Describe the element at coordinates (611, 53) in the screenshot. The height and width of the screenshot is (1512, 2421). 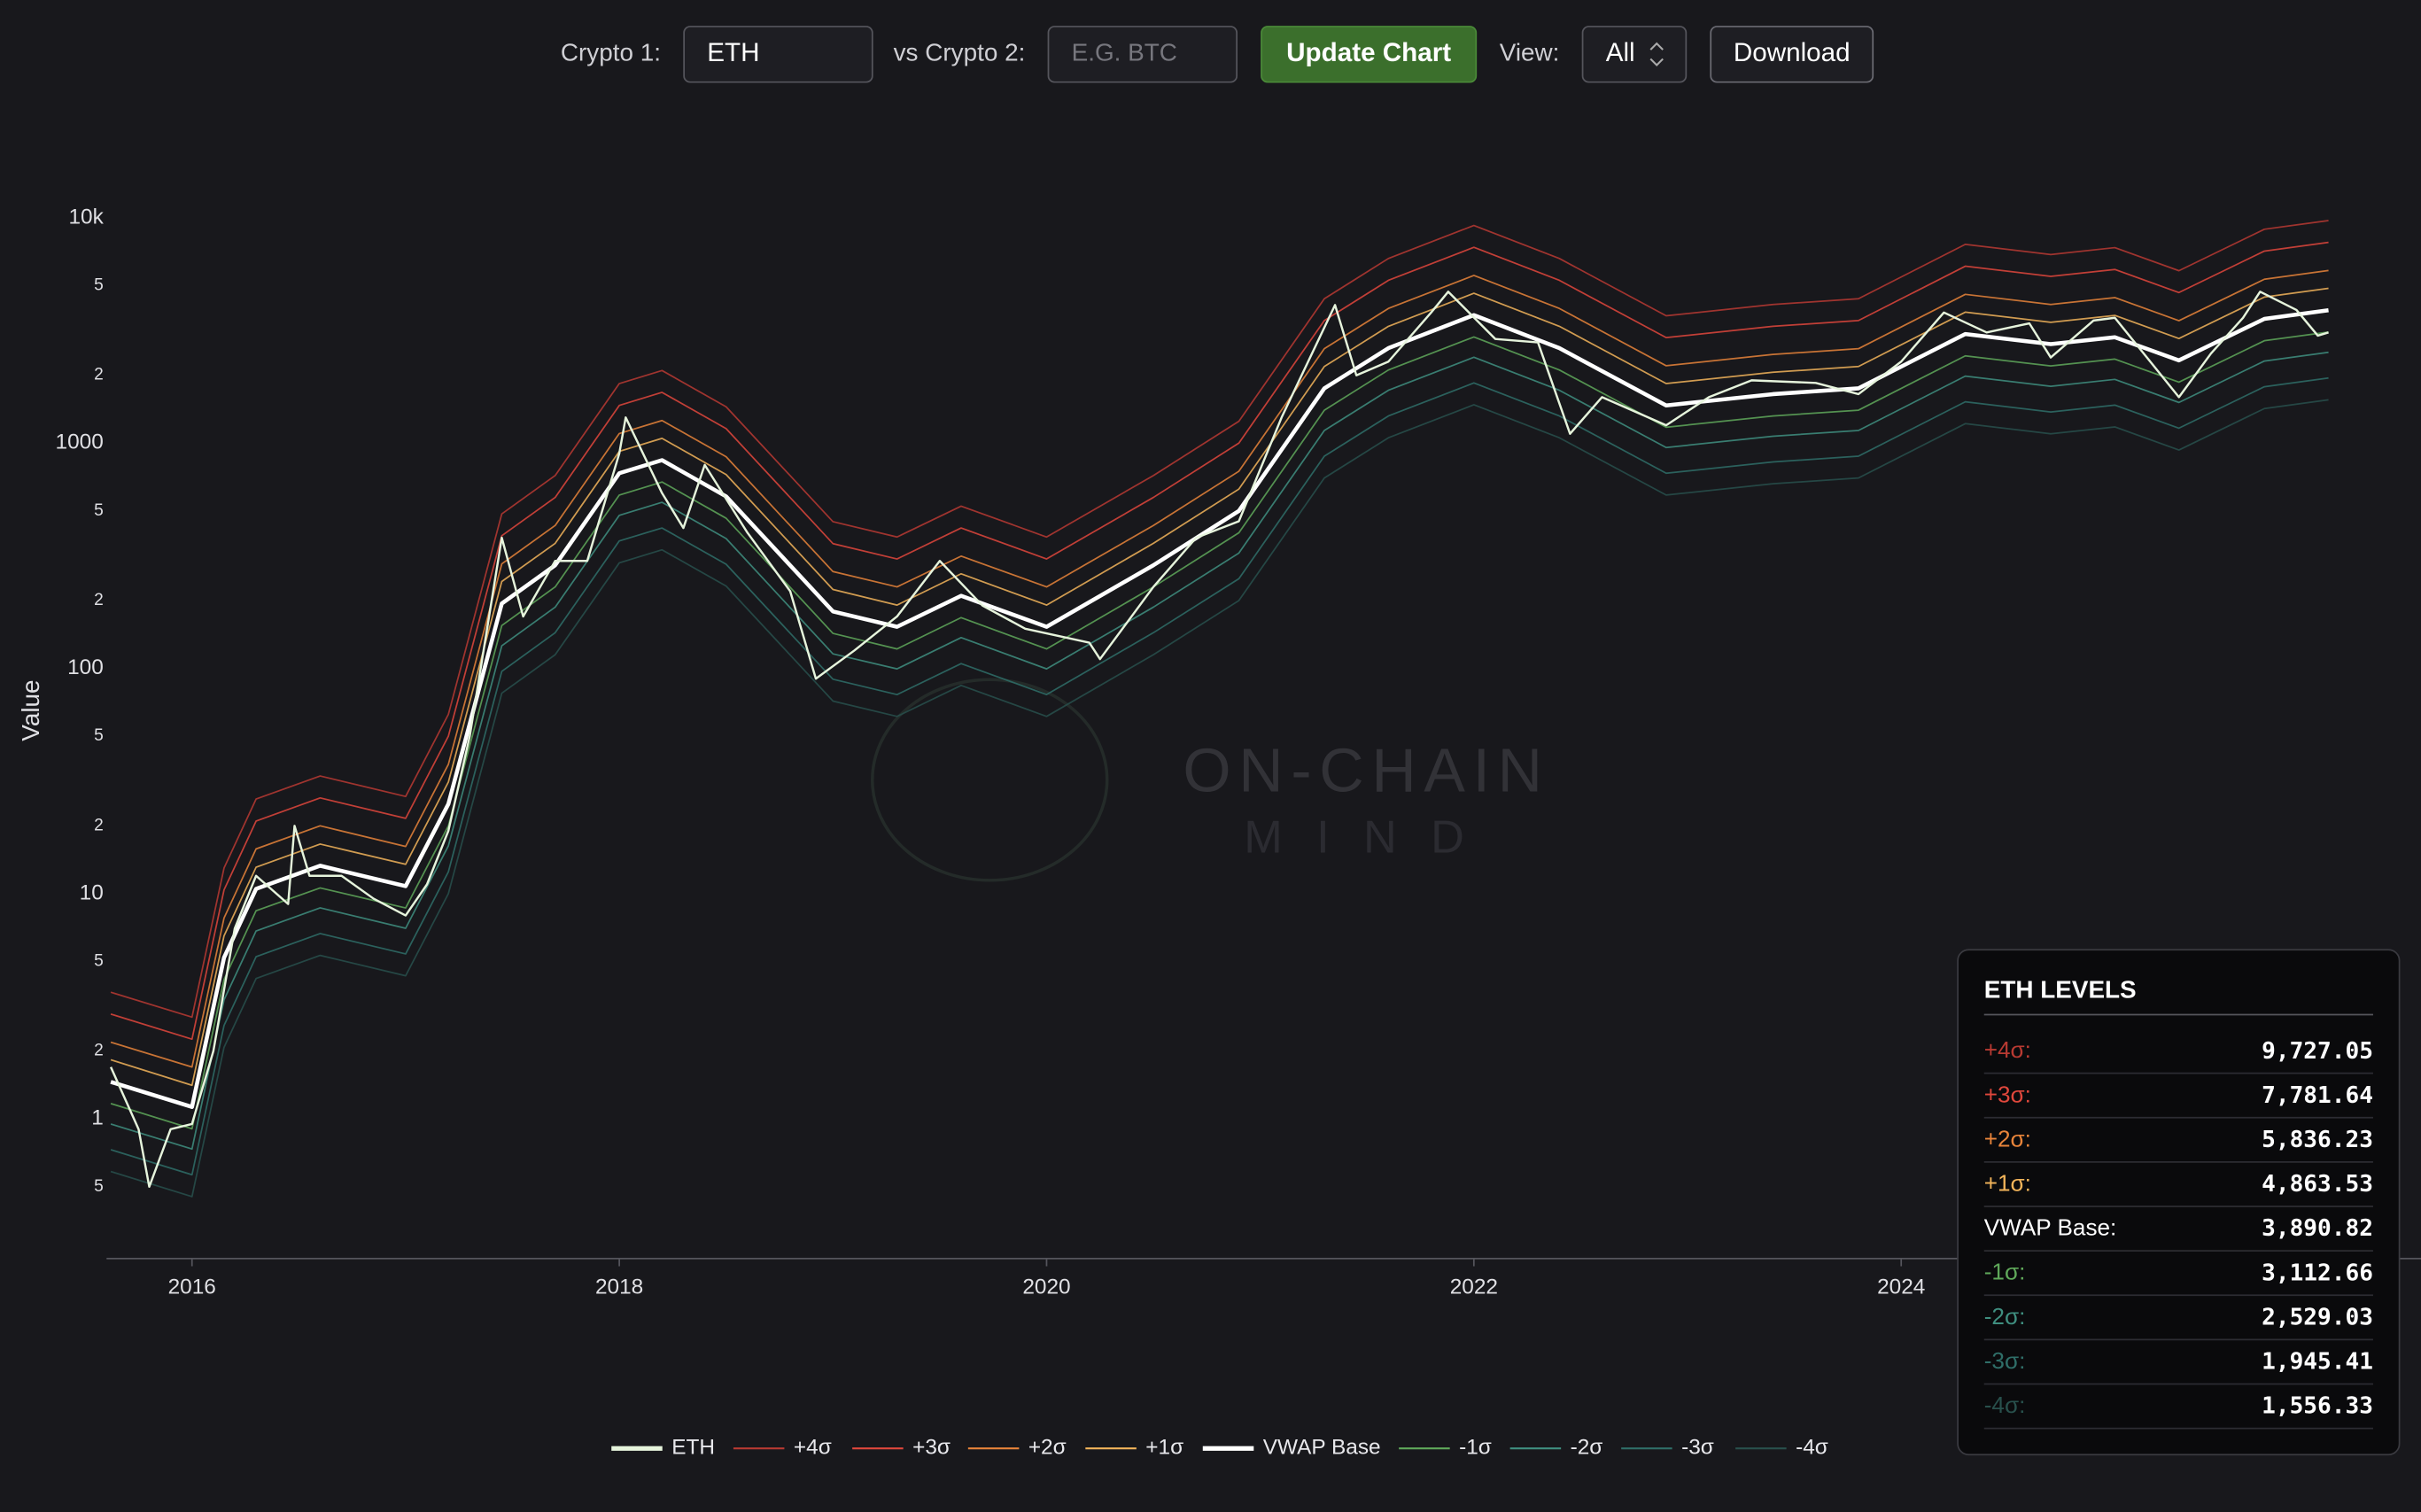
I see `crypto1-label: Crypto 1:` at that location.